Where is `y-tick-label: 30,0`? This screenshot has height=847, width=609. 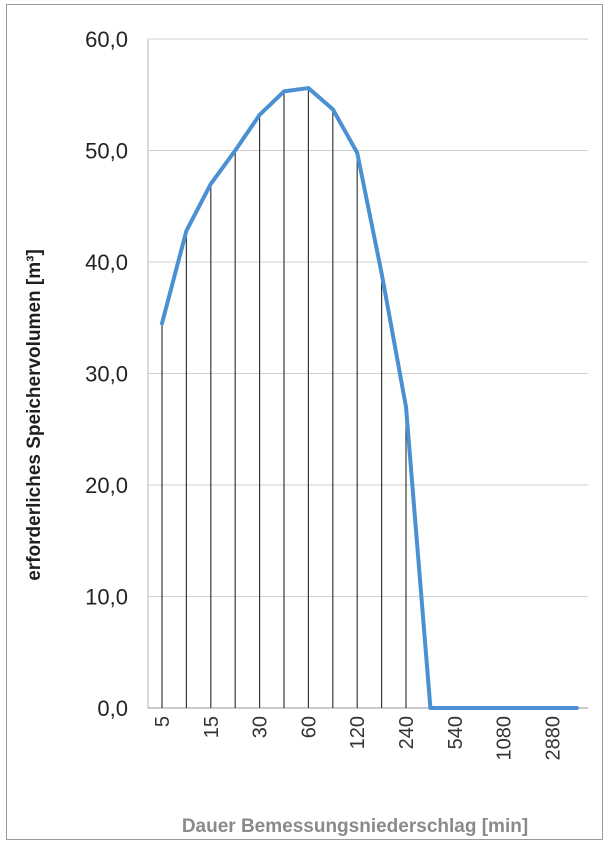
y-tick-label: 30,0 is located at coordinates (106, 374).